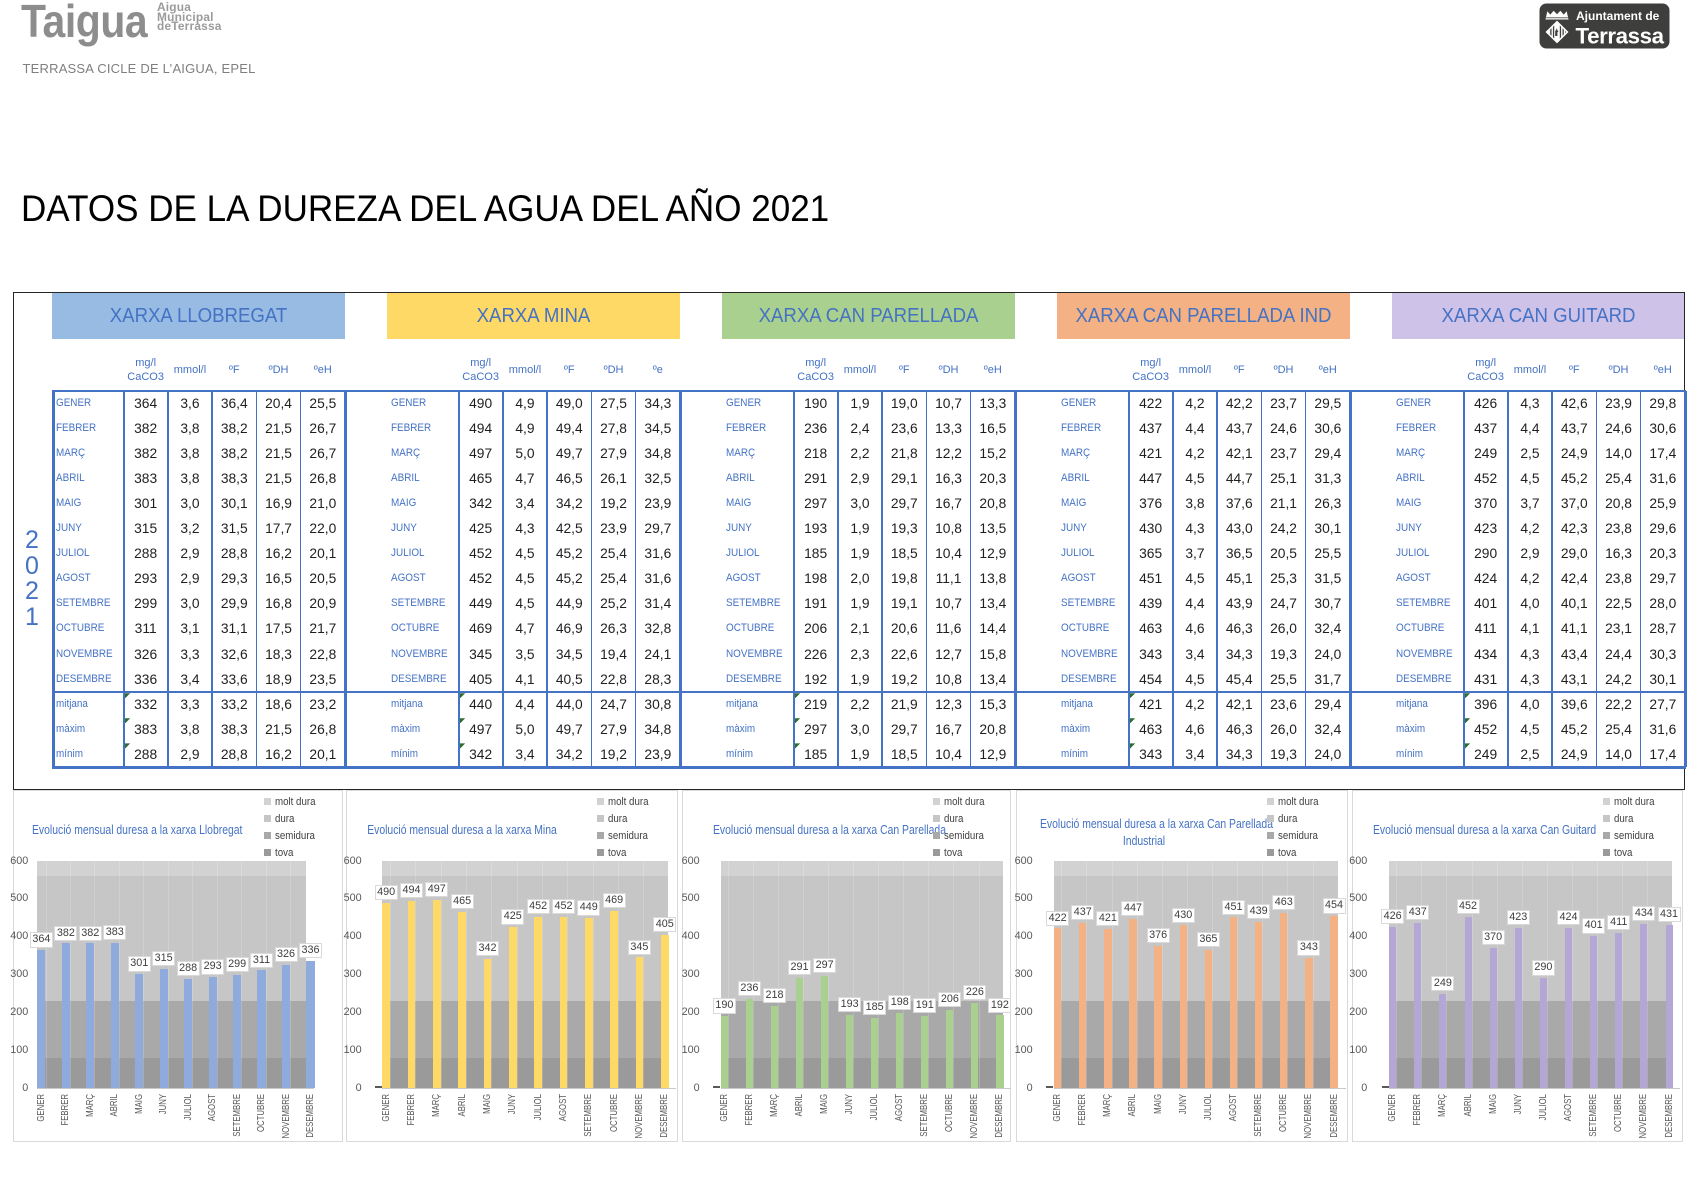  I want to click on svg-text: Terrassa, so click(1620, 36).